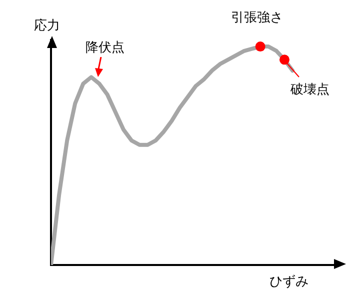 The image size is (363, 292). What do you see at coordinates (310, 90) in the screenshot?
I see `annotation: 破壊点` at bounding box center [310, 90].